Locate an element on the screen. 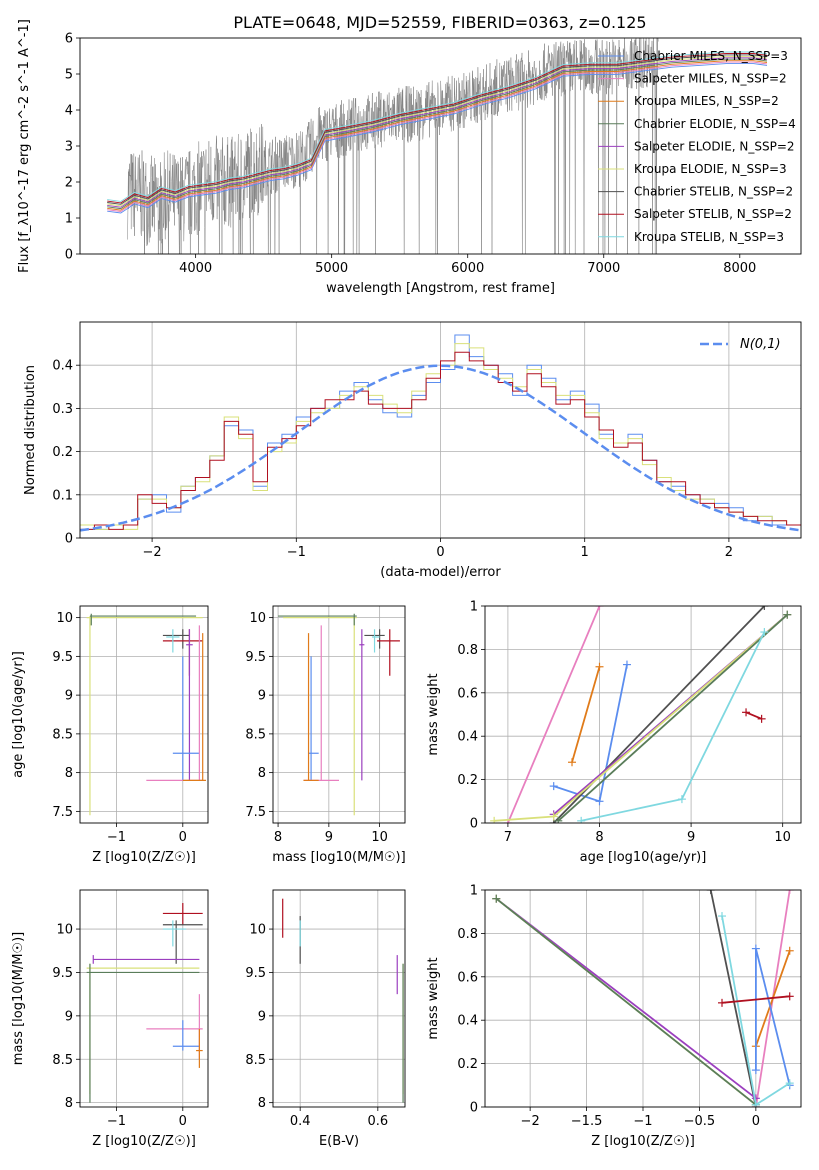 The image size is (819, 1170). age-vs-mass-xlabel: mass [log10(M/M☉)] is located at coordinates (338, 857).